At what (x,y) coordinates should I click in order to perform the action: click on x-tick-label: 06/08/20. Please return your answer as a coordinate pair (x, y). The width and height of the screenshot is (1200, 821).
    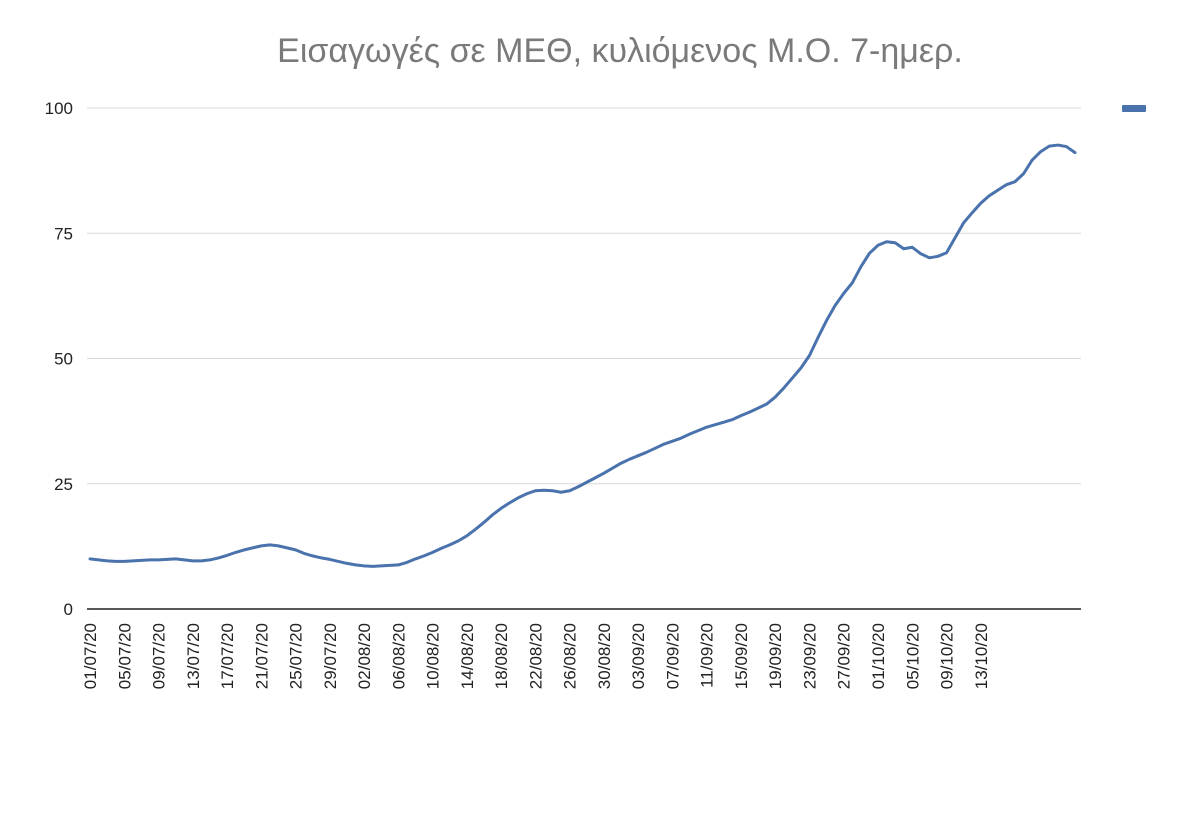
    Looking at the image, I should click on (398, 656).